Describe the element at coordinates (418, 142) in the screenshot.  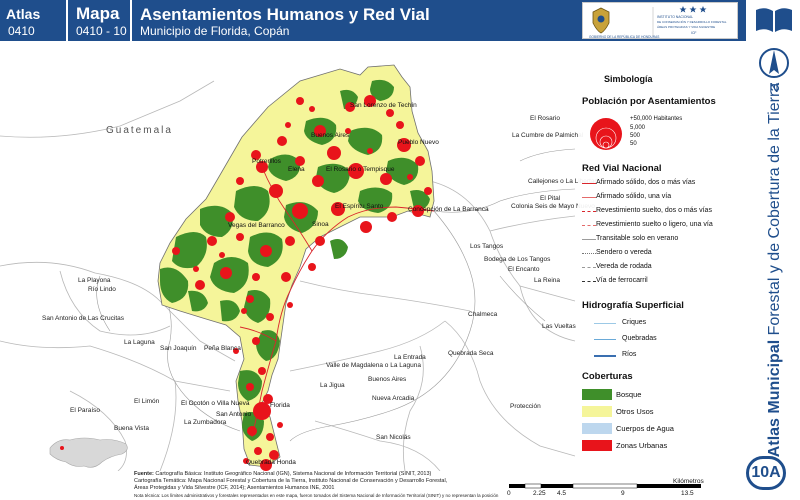
I see `place-label: Pueblo Nuevo` at that location.